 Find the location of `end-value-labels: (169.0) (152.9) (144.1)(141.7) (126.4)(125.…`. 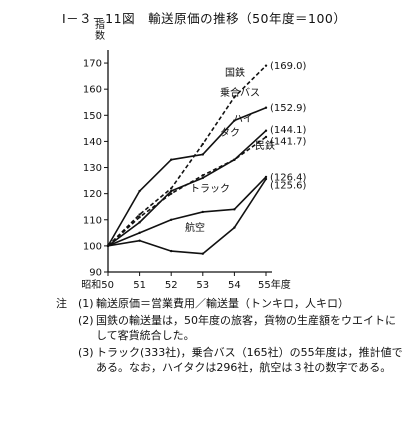

end-value-labels: (169.0) (152.9) (144.1)(141.7) (126.4)(125.… is located at coordinates (288, 126).